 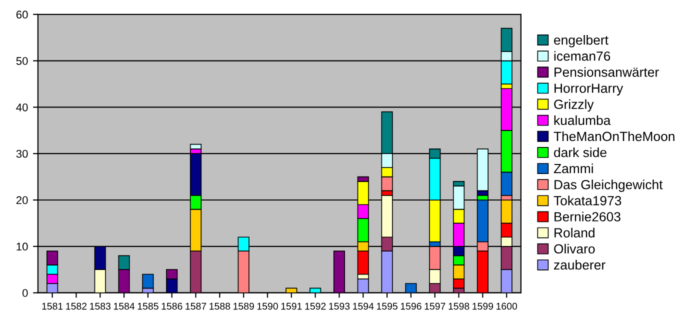 What do you see at coordinates (582, 120) in the screenshot?
I see `legend-label: kualumba` at bounding box center [582, 120].